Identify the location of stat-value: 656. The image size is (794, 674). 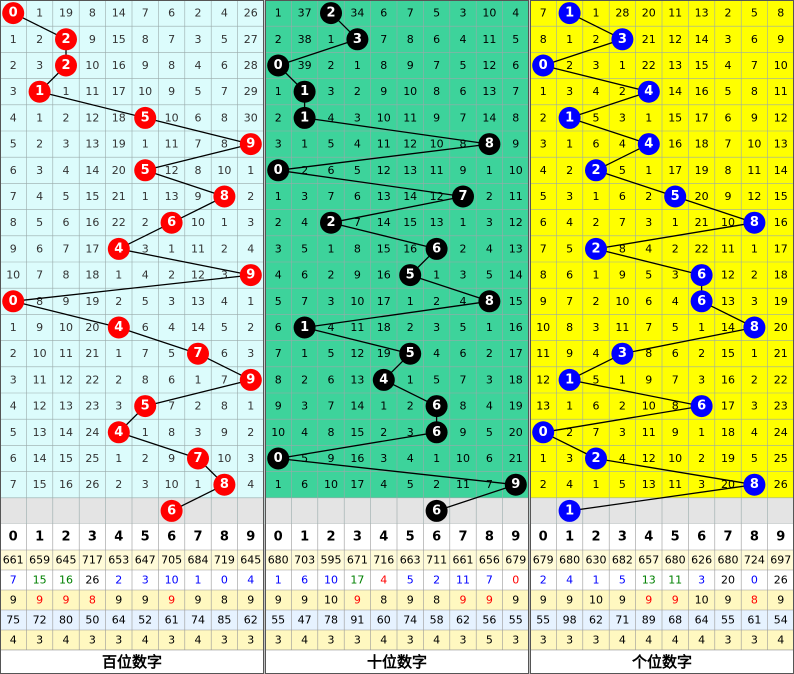
(489, 560).